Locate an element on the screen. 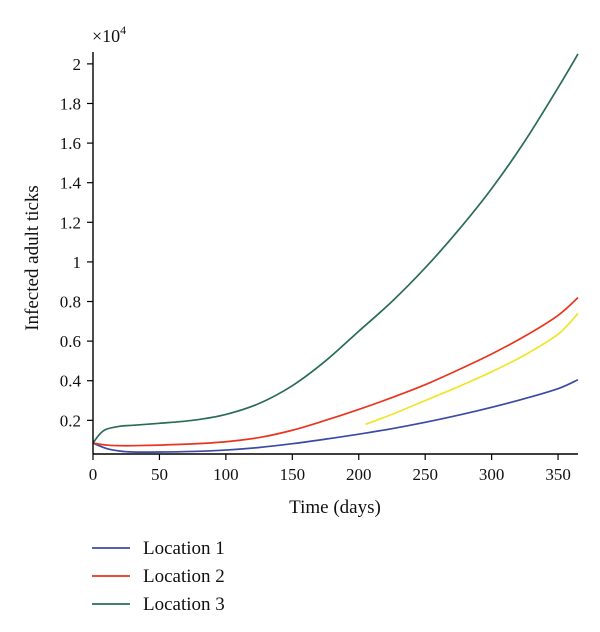 The width and height of the screenshot is (600, 632). x-tick-label: 250 is located at coordinates (425, 474).